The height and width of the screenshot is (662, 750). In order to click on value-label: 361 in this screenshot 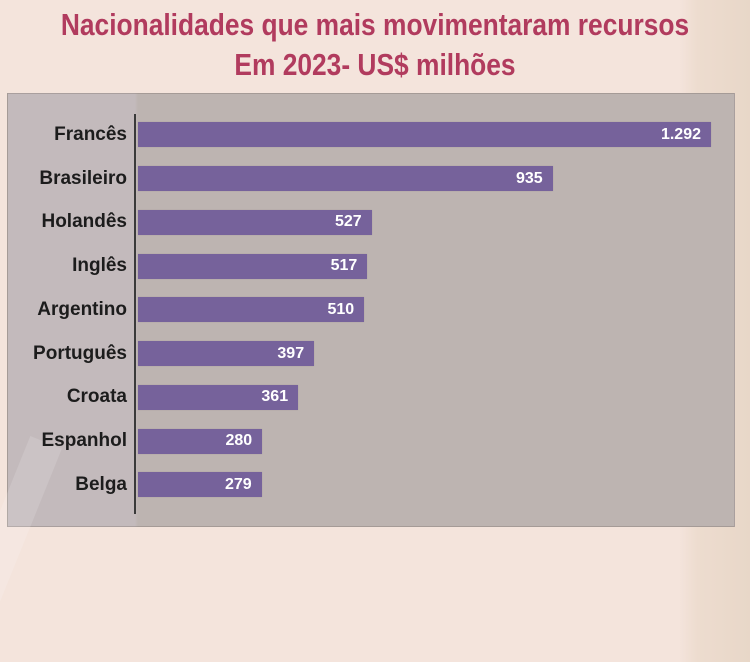, I will do `click(275, 397)`.